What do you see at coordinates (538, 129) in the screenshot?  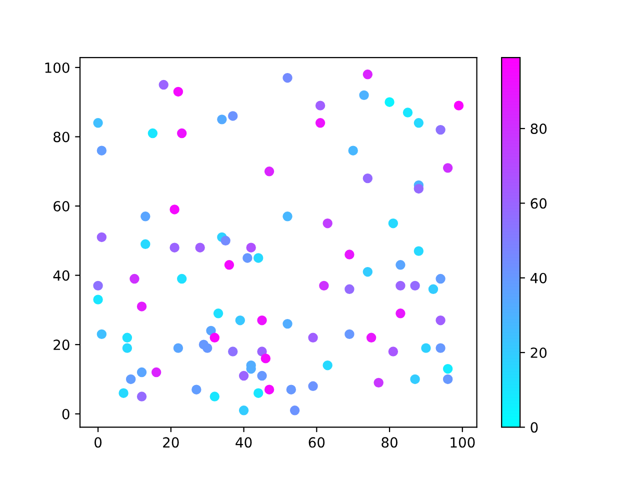 I see `color-bar-label: 80` at bounding box center [538, 129].